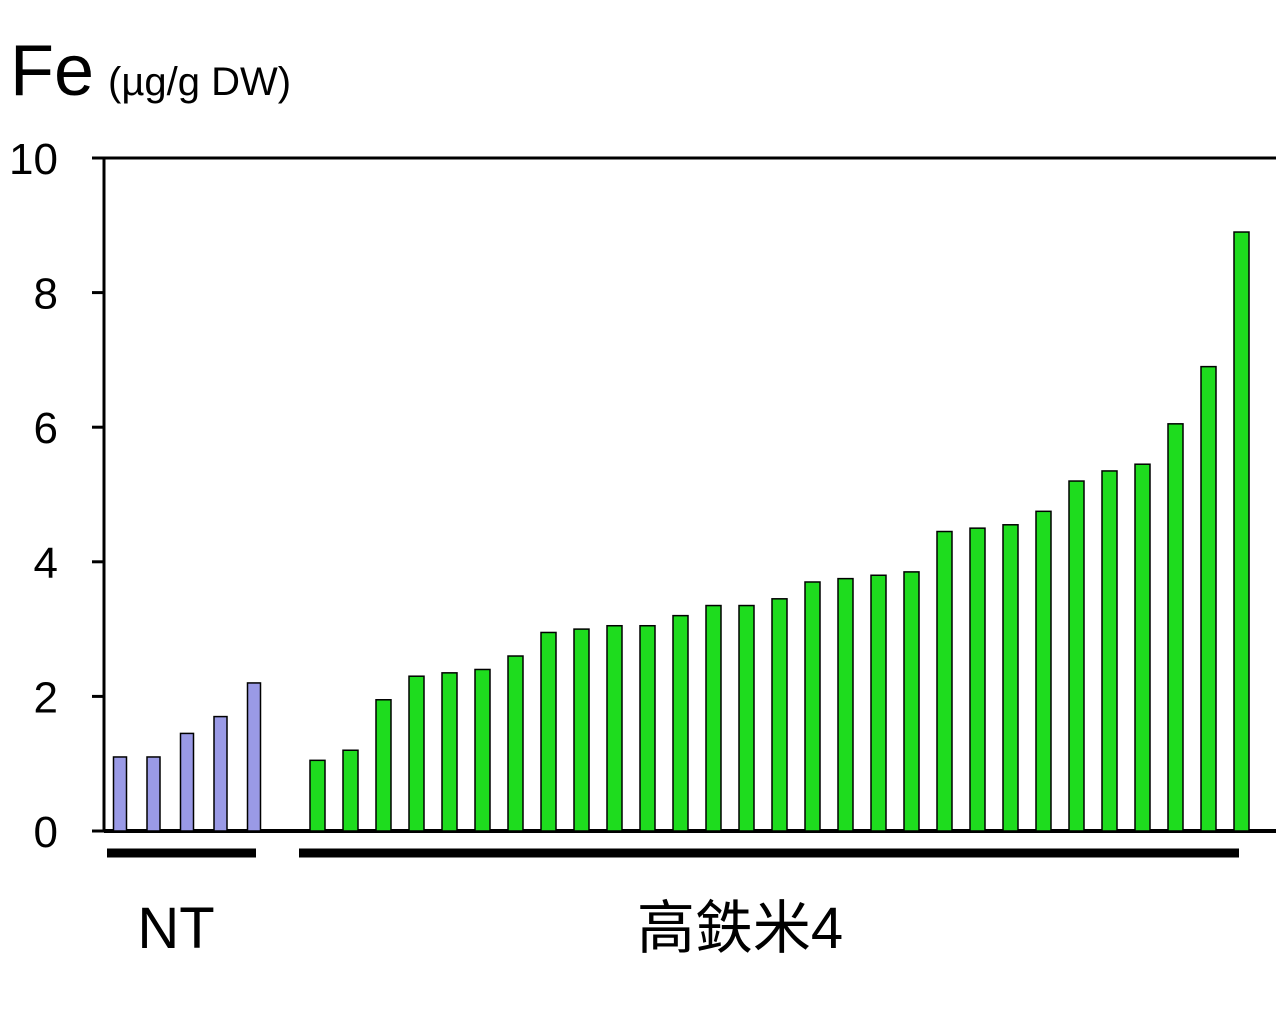 This screenshot has width=1276, height=1022. I want to click on chart-title: Fe (µg/g DW), so click(150, 71).